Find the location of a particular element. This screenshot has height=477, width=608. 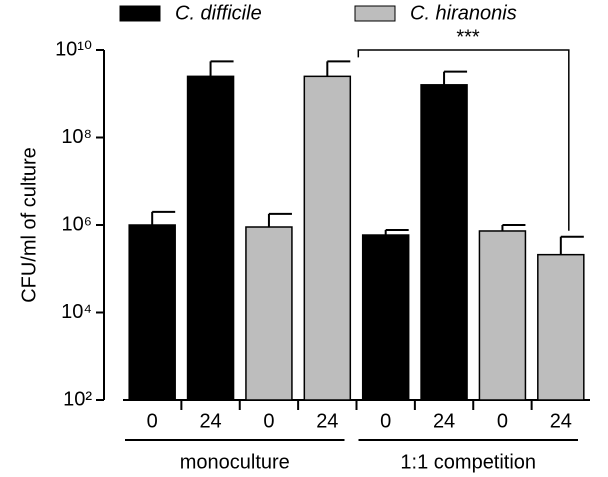

y-tick-label: 10⁶ is located at coordinates (77, 224).